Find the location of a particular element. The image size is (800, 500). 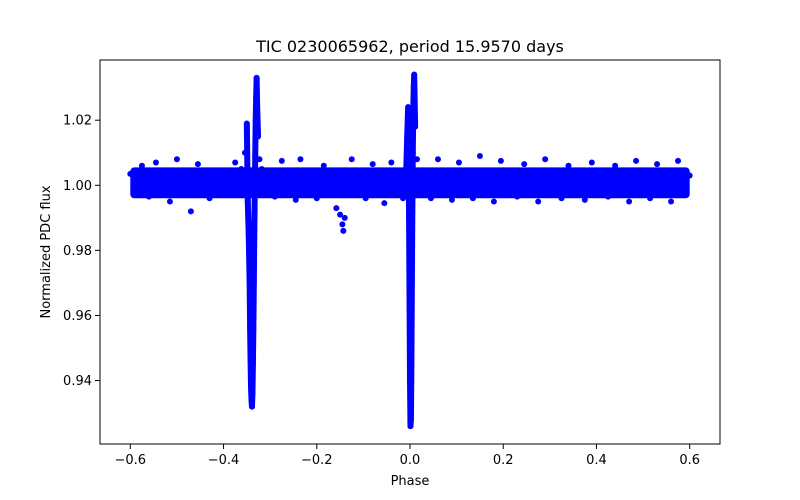

y-tick-label: 1.02 is located at coordinates (77, 121).